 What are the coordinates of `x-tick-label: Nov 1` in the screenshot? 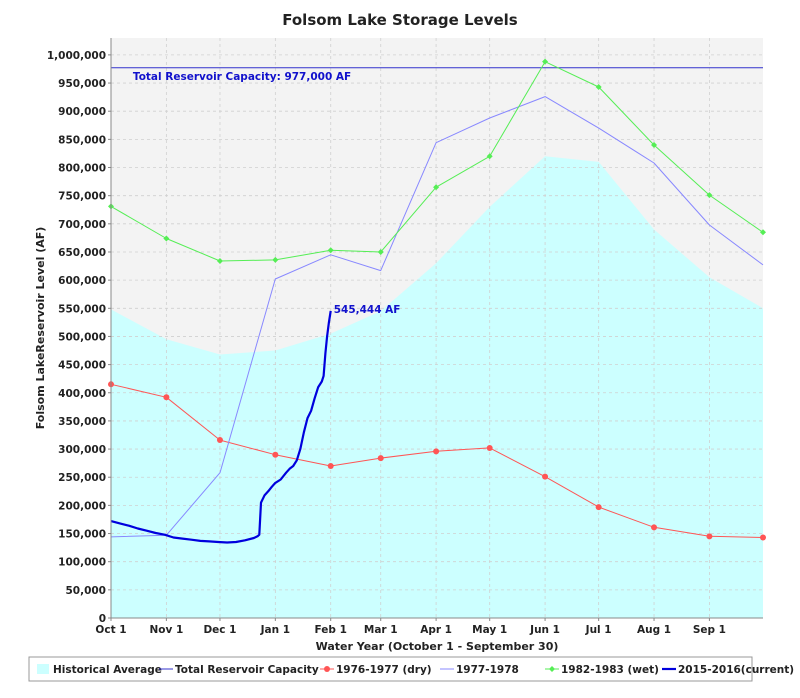 It's located at (166, 630).